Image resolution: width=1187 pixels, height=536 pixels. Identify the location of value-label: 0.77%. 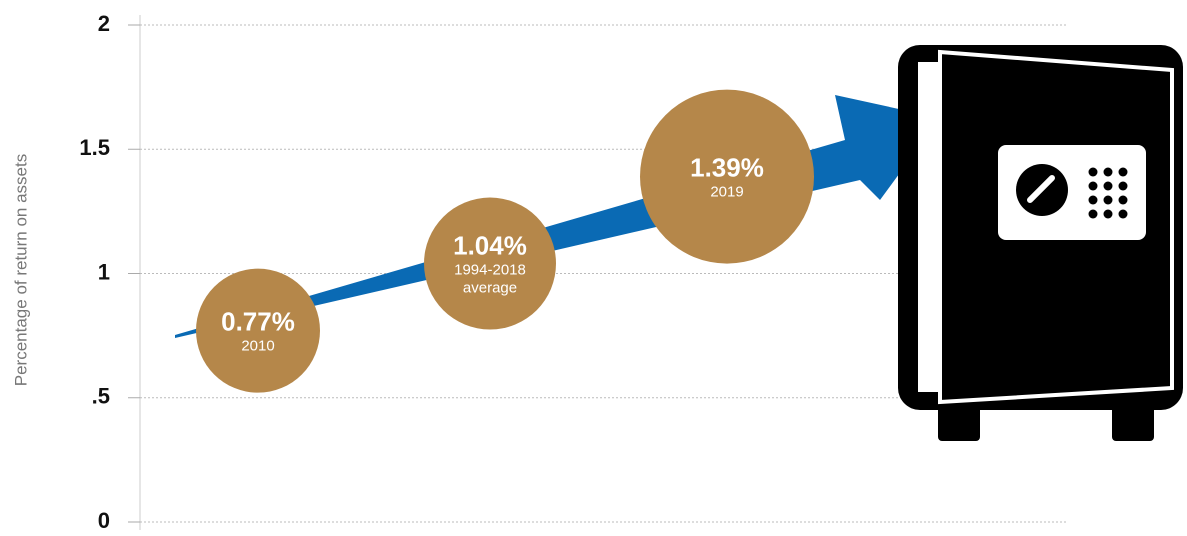
(258, 321).